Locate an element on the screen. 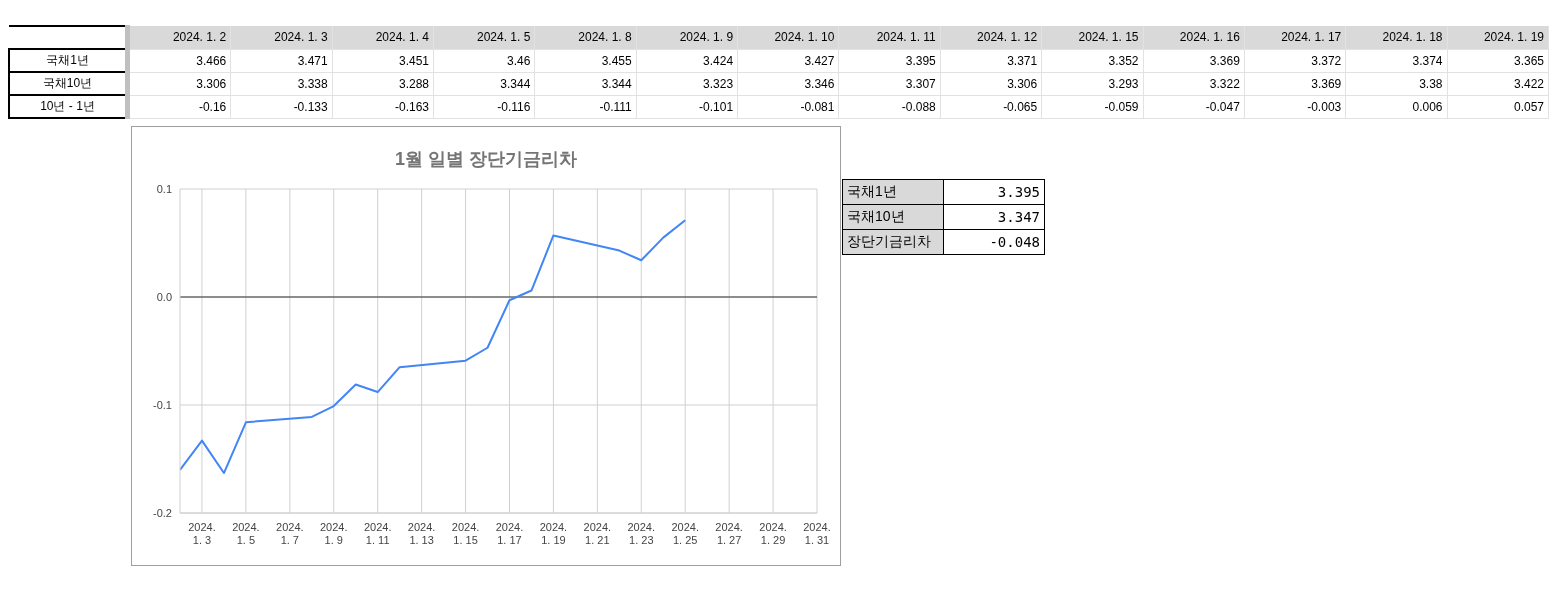 Image resolution: width=1557 pixels, height=598 pixels. x-tick-label: 2024. 1. 5 is located at coordinates (246, 533).